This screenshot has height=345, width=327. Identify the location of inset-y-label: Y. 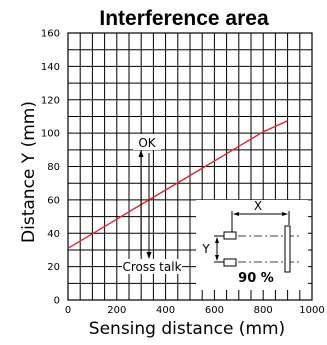
(205, 249).